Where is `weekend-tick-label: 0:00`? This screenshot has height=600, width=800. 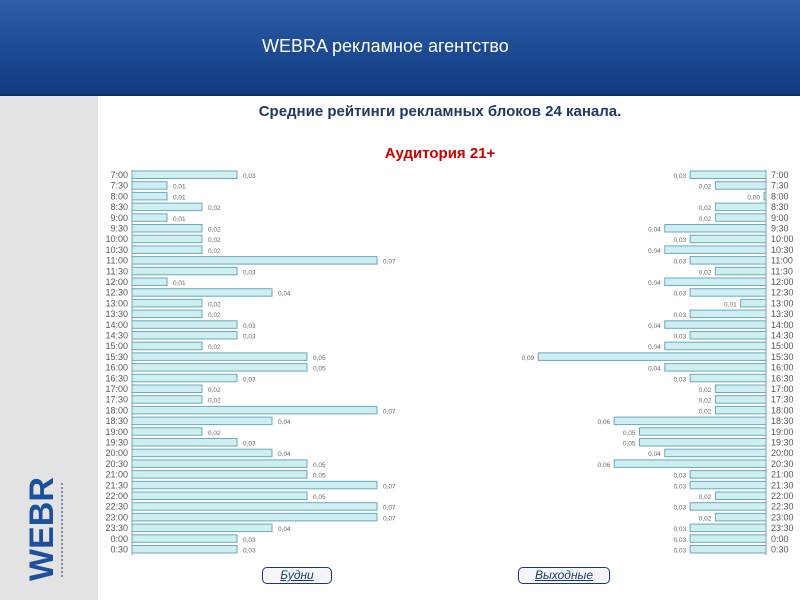
weekend-tick-label: 0:00 is located at coordinates (780, 539).